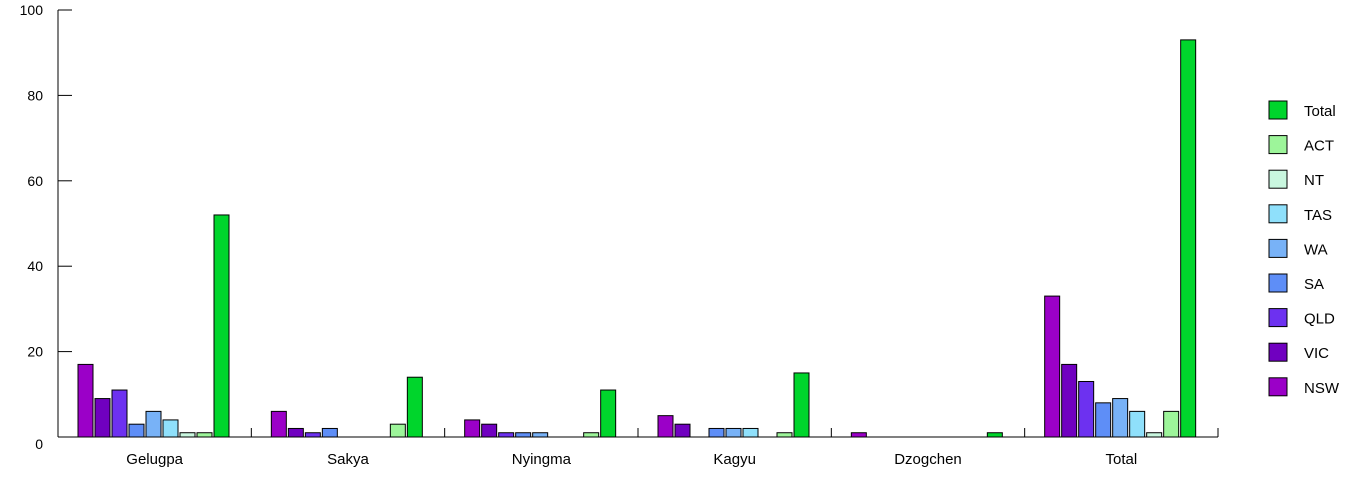 Image resolution: width=1349 pixels, height=478 pixels. What do you see at coordinates (1278, 214) in the screenshot?
I see `legend-swatch-tas` at bounding box center [1278, 214].